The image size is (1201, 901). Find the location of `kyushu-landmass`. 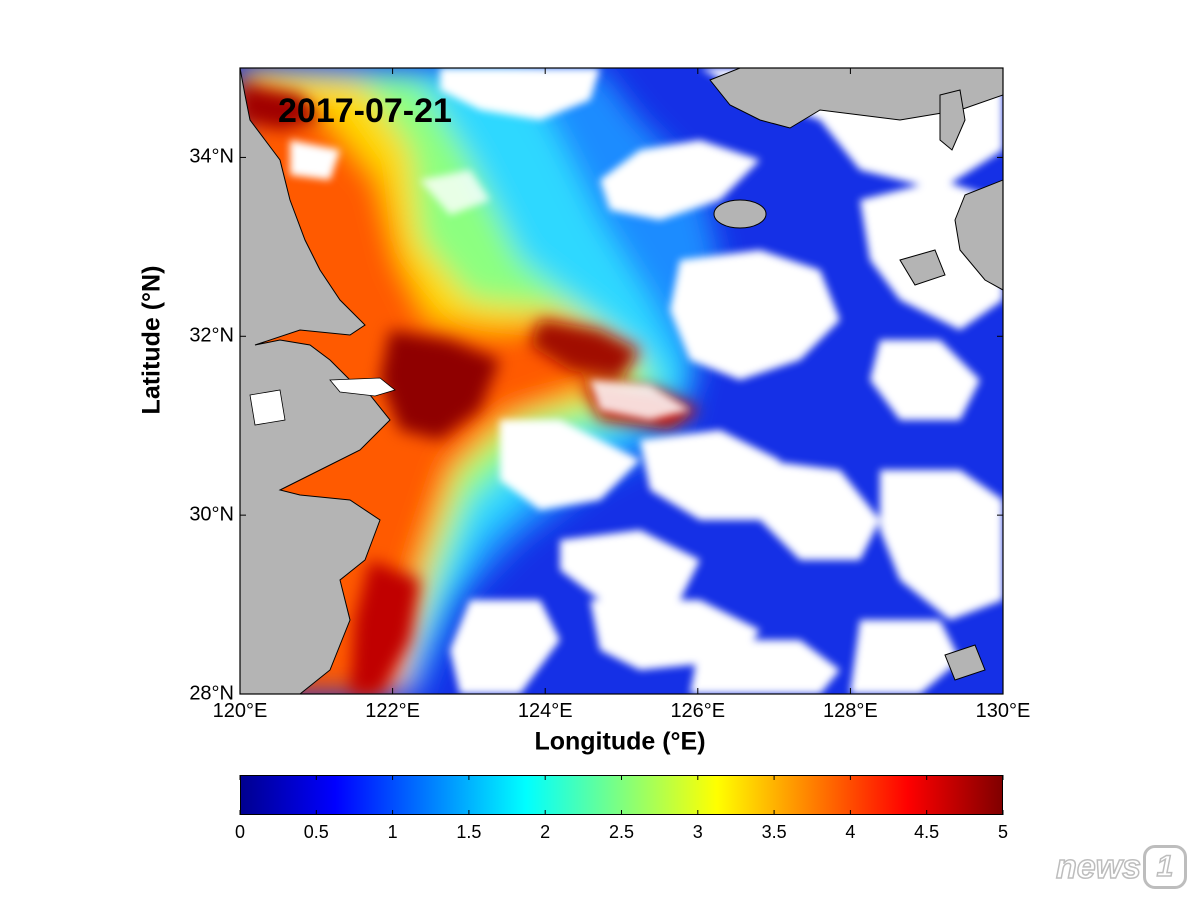

kyushu-landmass is located at coordinates (978, 235).